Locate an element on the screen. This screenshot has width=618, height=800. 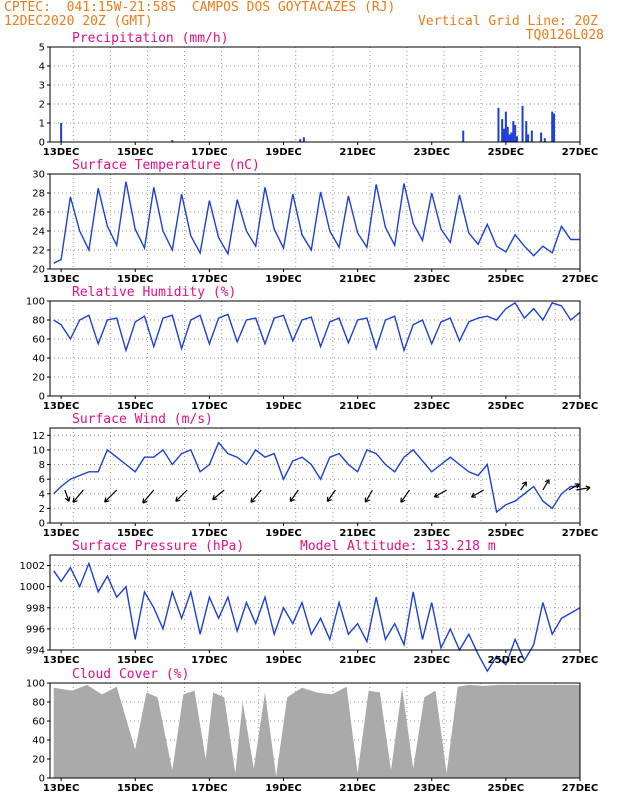
y-tick-label: 100 is located at coordinates (35, 684).